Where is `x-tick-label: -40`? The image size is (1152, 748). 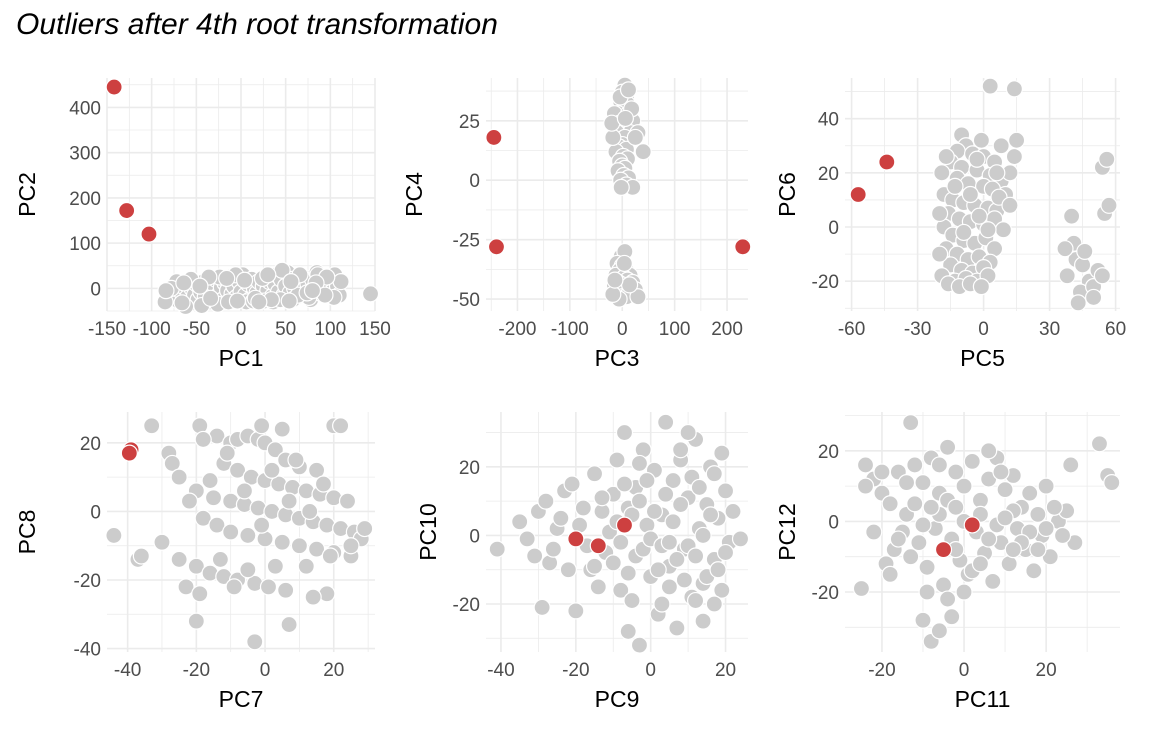 x-tick-label: -40 is located at coordinates (127, 670).